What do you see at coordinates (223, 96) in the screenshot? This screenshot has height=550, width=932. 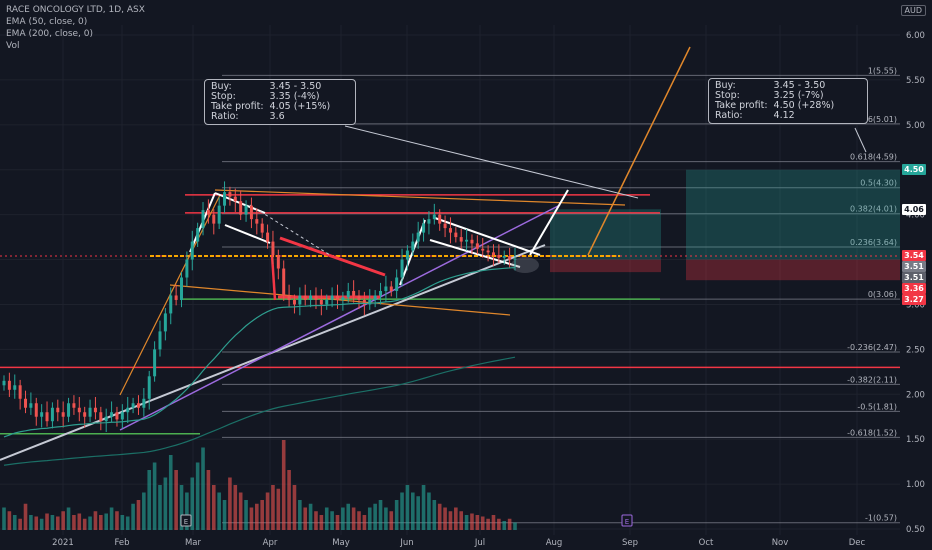 I see `note-label: Stop:` at bounding box center [223, 96].